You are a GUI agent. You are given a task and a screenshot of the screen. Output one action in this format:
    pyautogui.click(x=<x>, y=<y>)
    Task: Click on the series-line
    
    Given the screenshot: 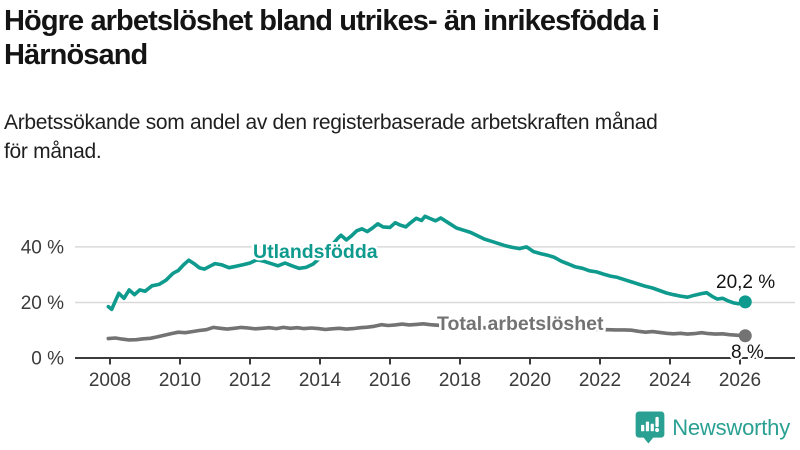 What is the action you would take?
    pyautogui.click(x=427, y=332)
    